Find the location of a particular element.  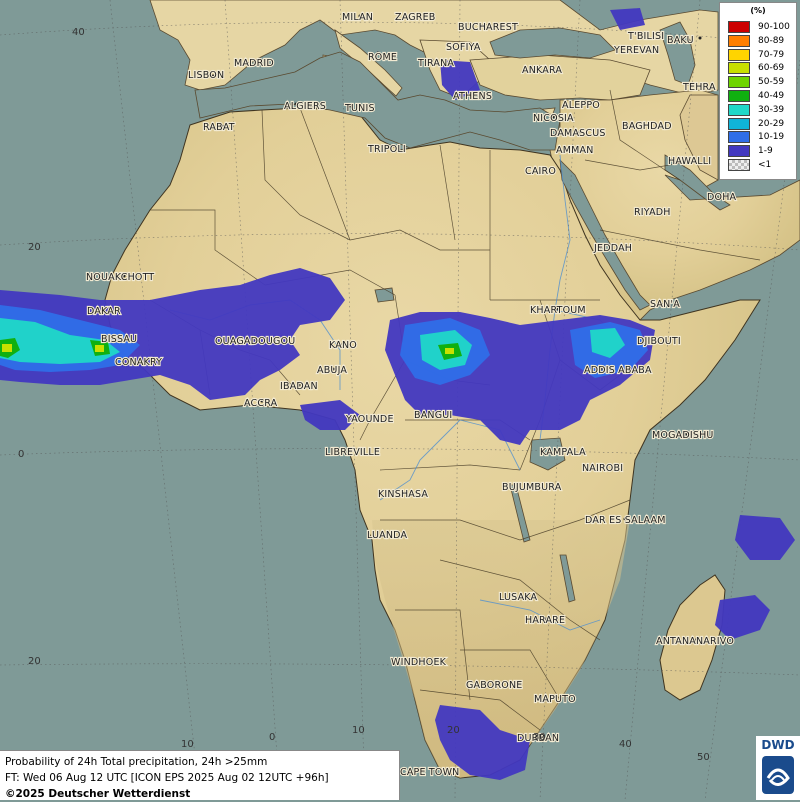

legend-label: 10-19 is located at coordinates (771, 137).